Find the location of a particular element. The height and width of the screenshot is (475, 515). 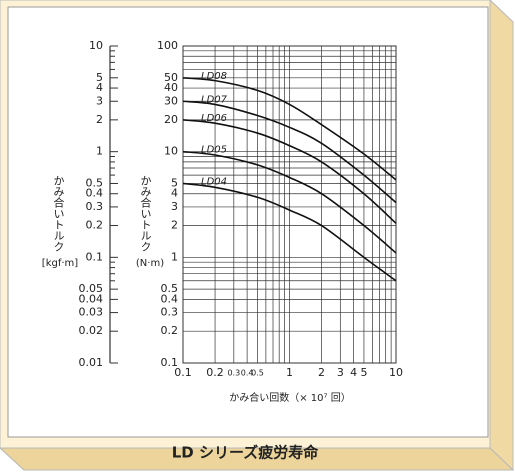

y2-tick-label: 0.5 is located at coordinates (95, 182).